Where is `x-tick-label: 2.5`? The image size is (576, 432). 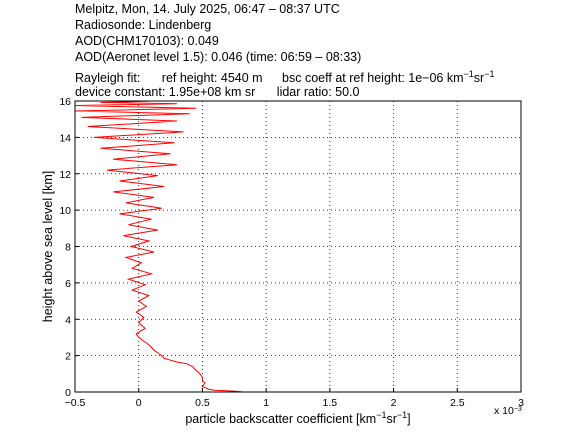
x-tick-label: 2.5 is located at coordinates (457, 403).